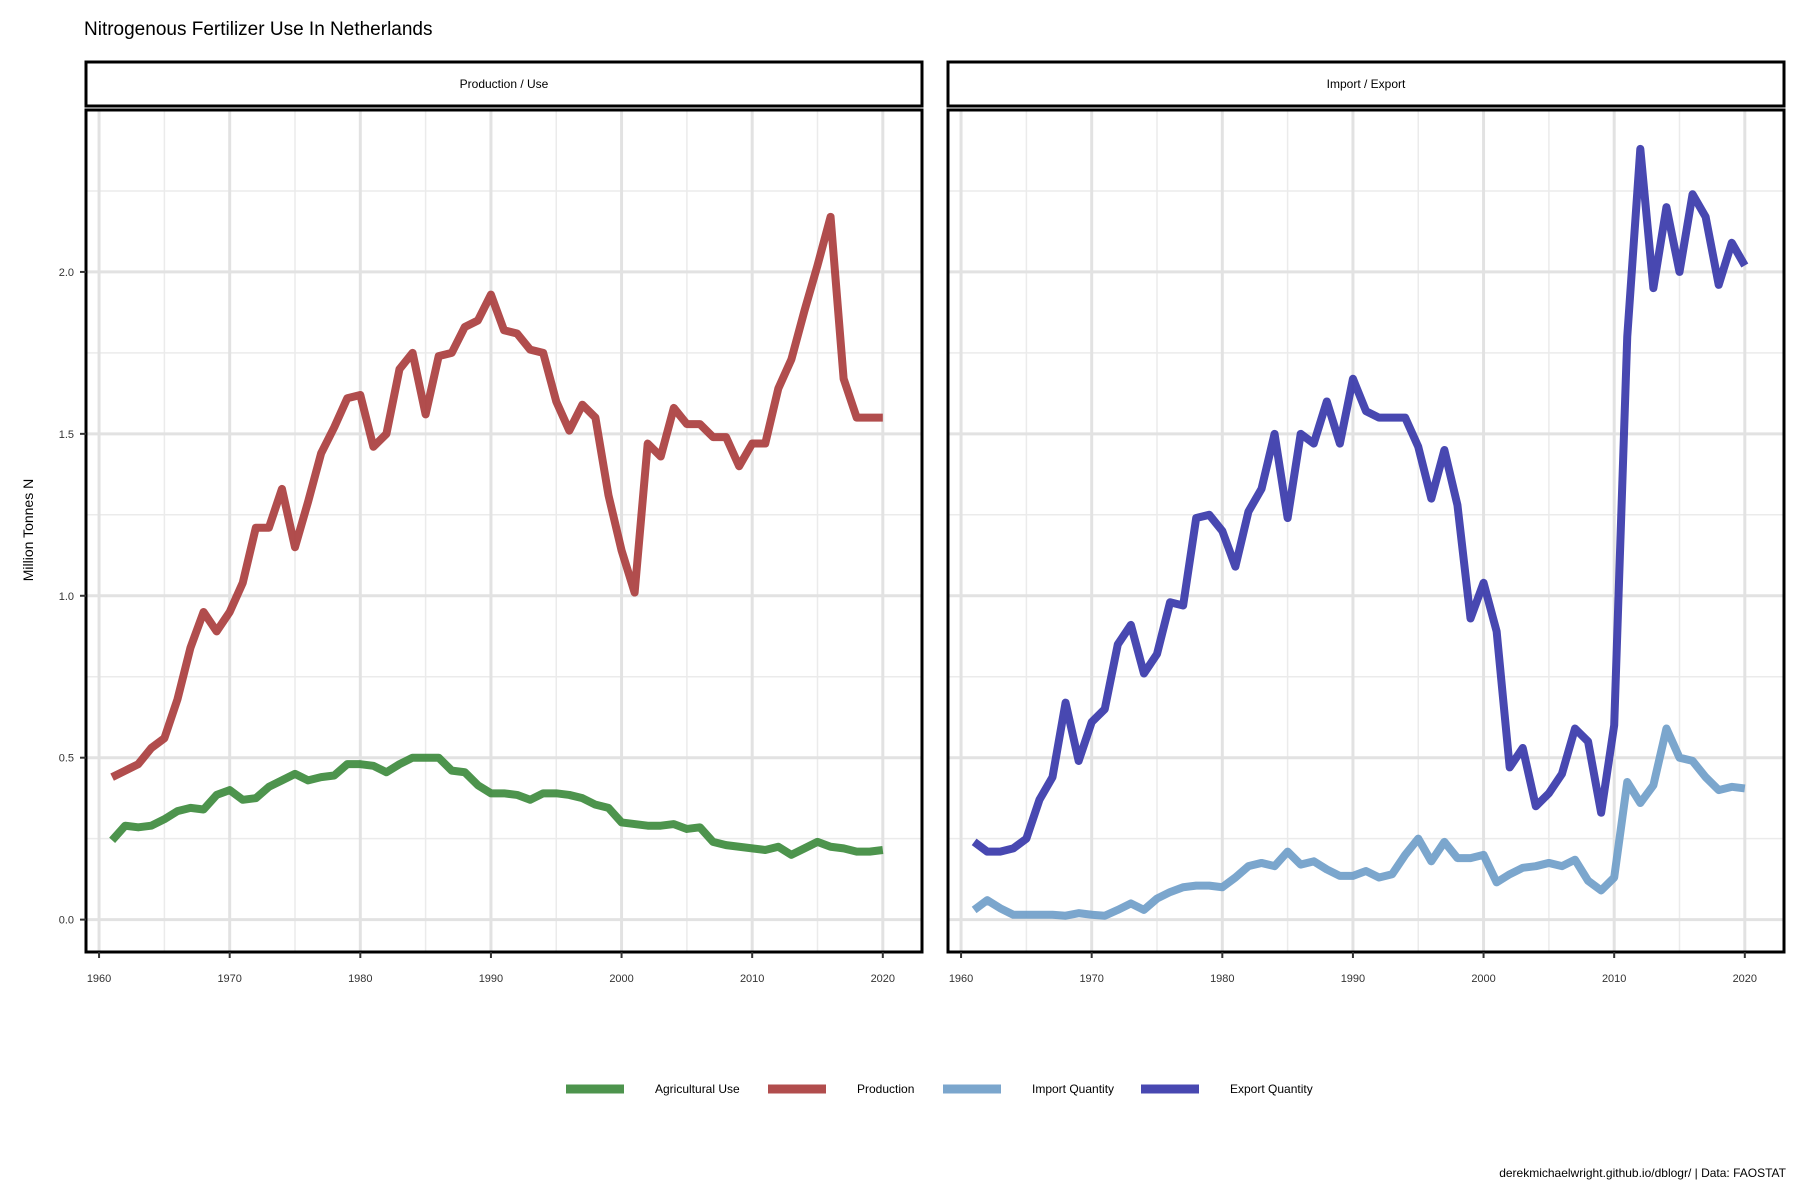 The height and width of the screenshot is (1200, 1800). Describe the element at coordinates (1271, 1089) in the screenshot. I see `legend-label: Export Quantity` at that location.